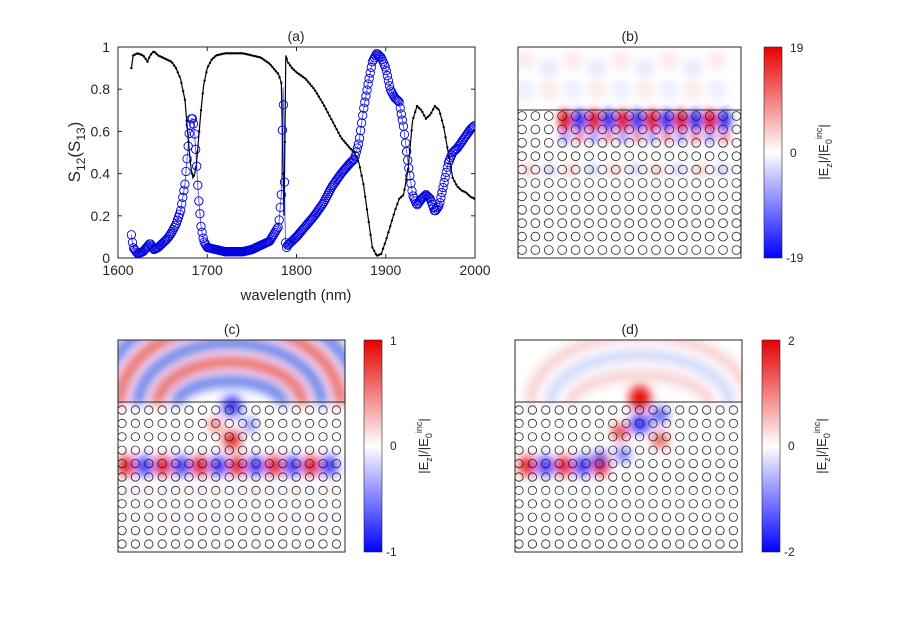  I want to click on panel-b: (b) 19 0 -19 |Ez|/|E0inc|, so click(675, 146).